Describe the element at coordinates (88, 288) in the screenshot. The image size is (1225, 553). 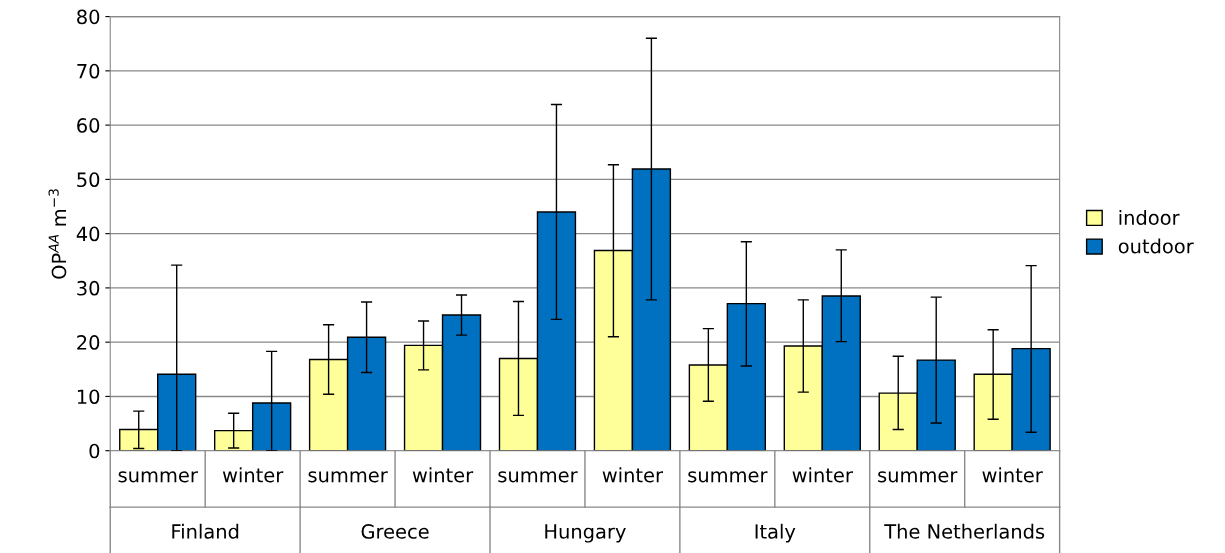
I see `y-tick-label: 30` at that location.